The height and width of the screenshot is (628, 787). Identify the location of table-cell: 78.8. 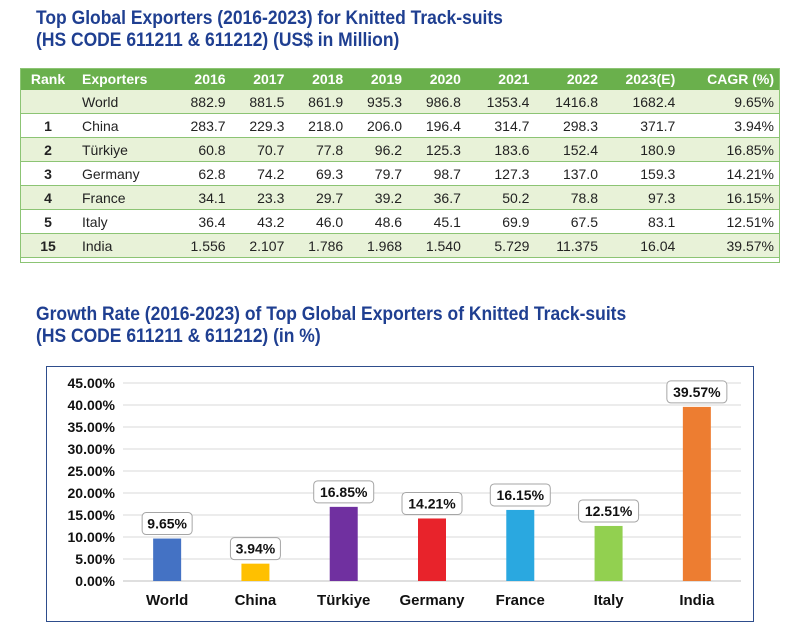
(569, 197).